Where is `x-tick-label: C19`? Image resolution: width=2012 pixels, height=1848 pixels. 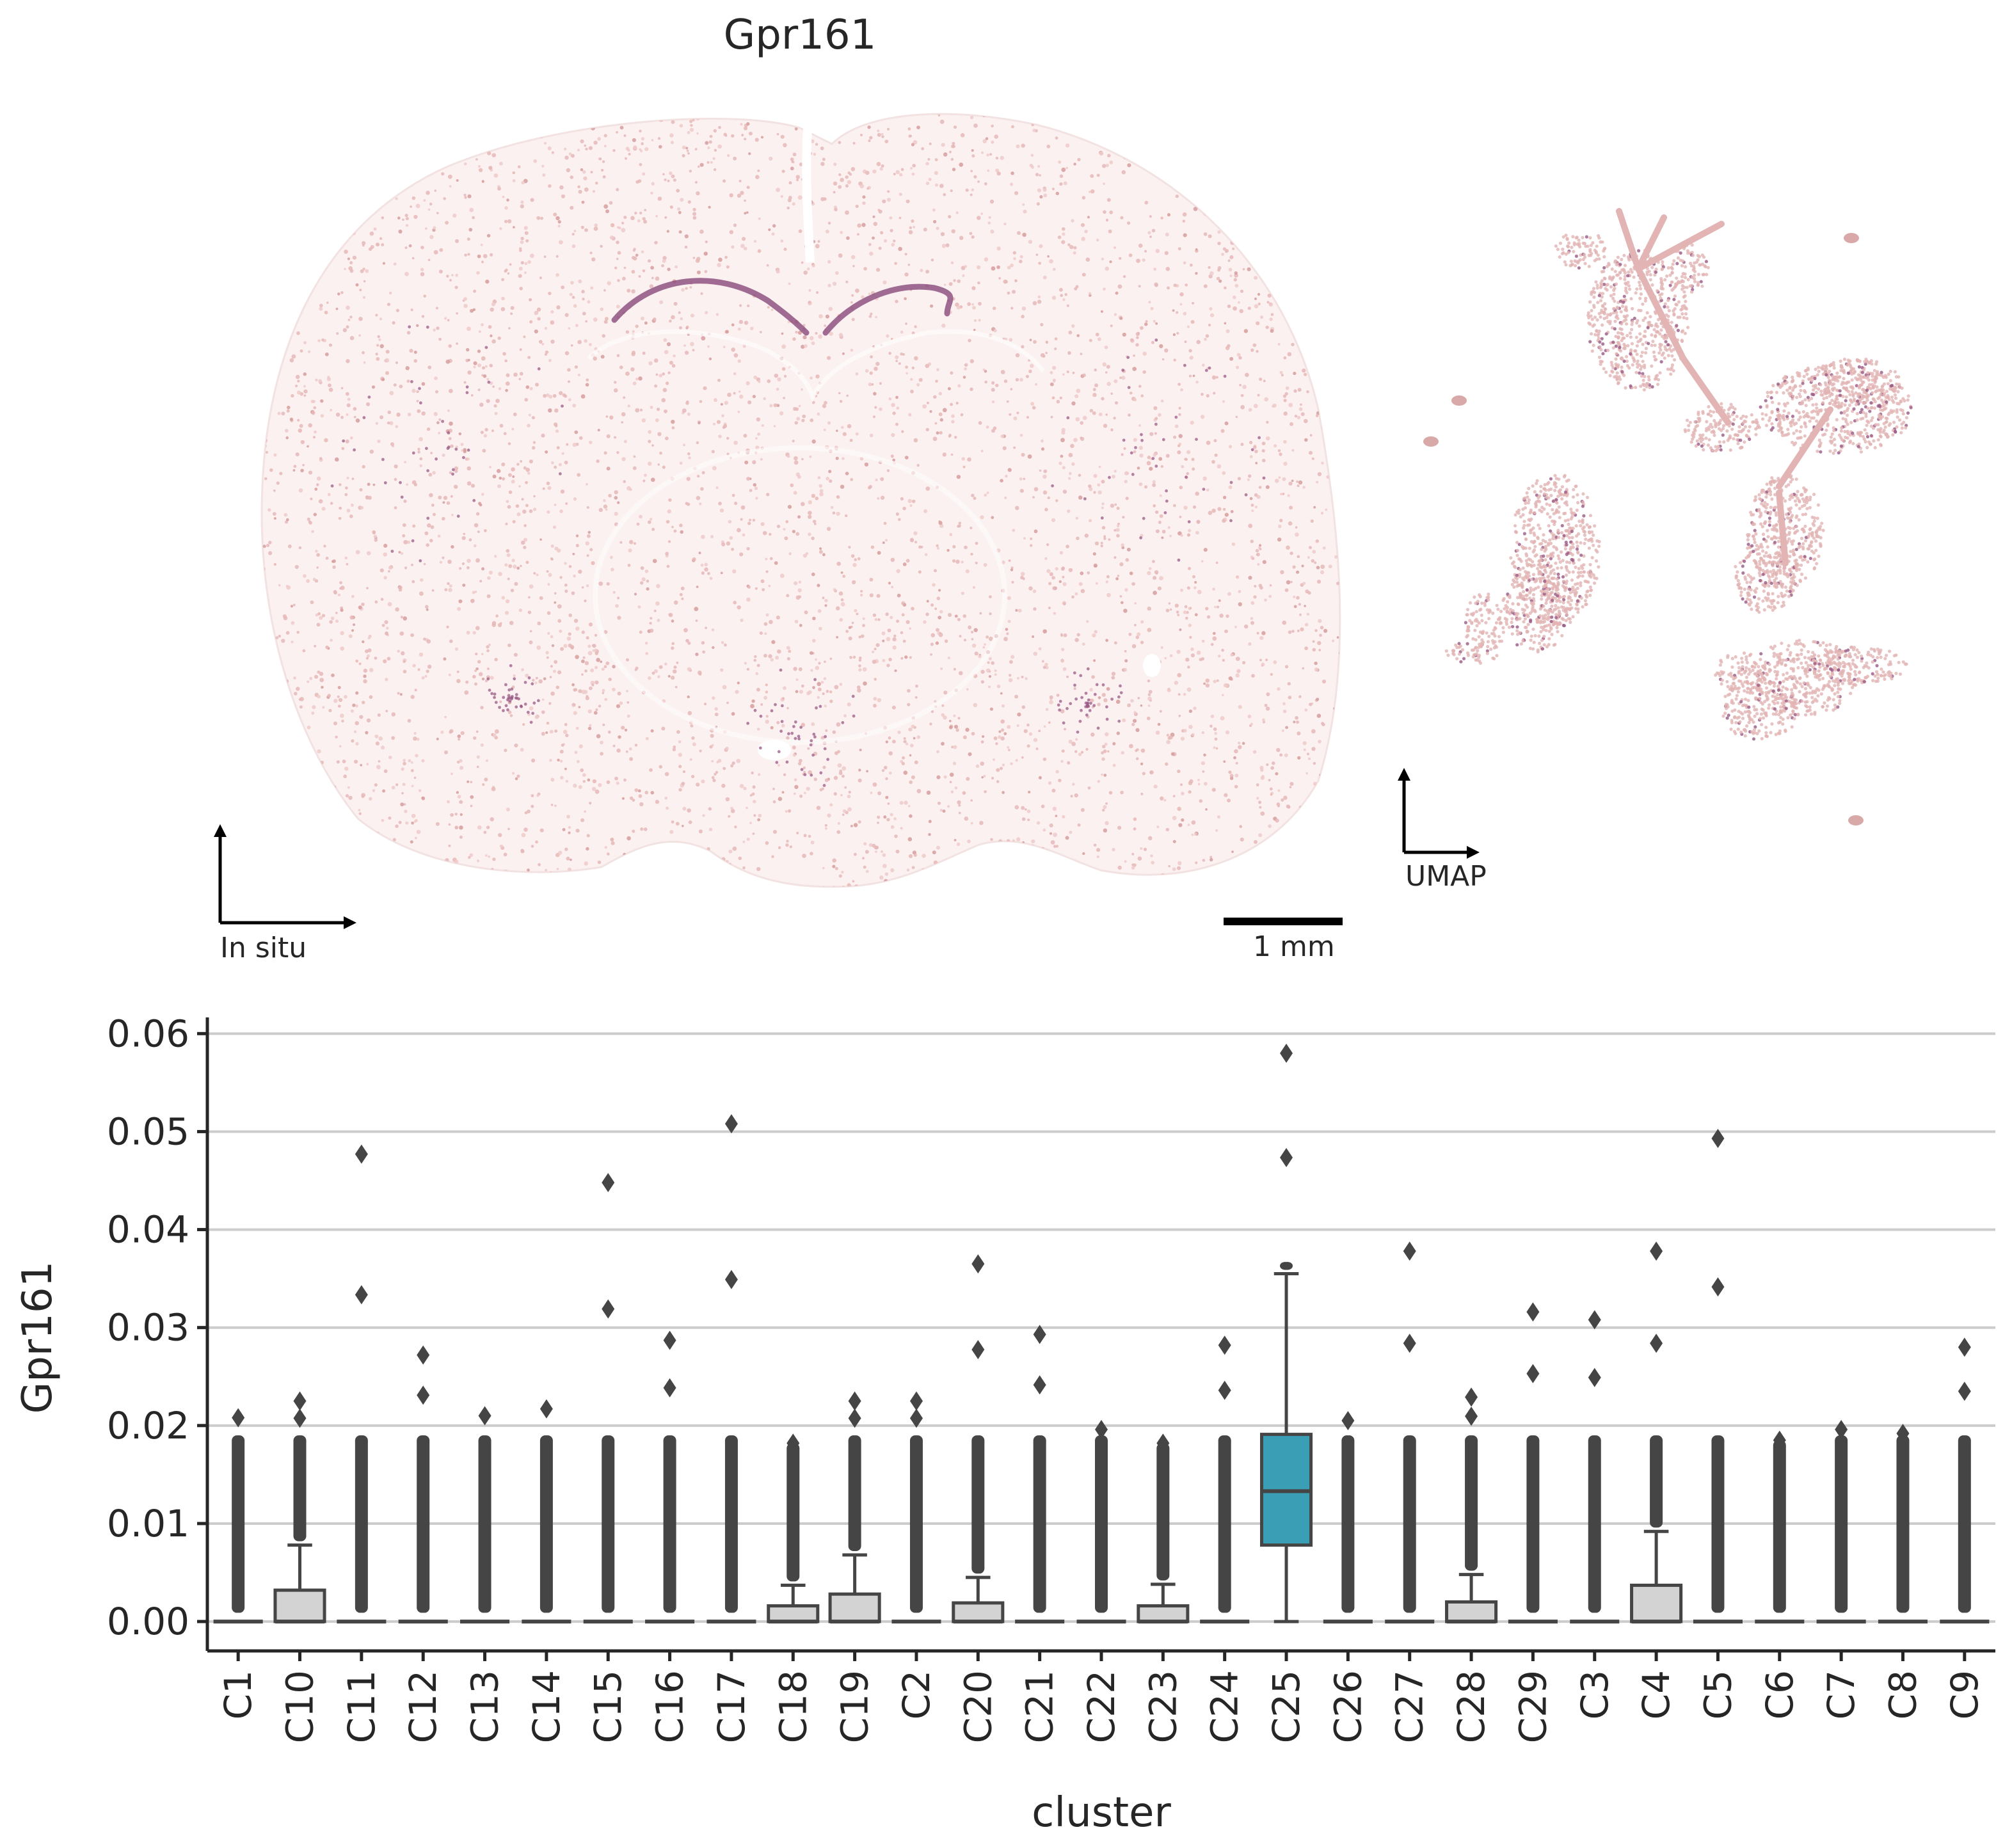 x-tick-label: C19 is located at coordinates (855, 1706).